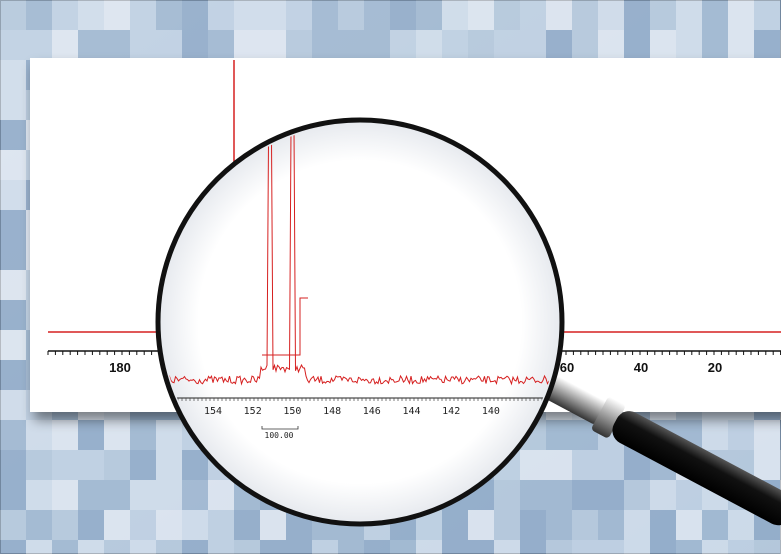  What do you see at coordinates (332, 411) in the screenshot?
I see `axis-label: 148` at bounding box center [332, 411].